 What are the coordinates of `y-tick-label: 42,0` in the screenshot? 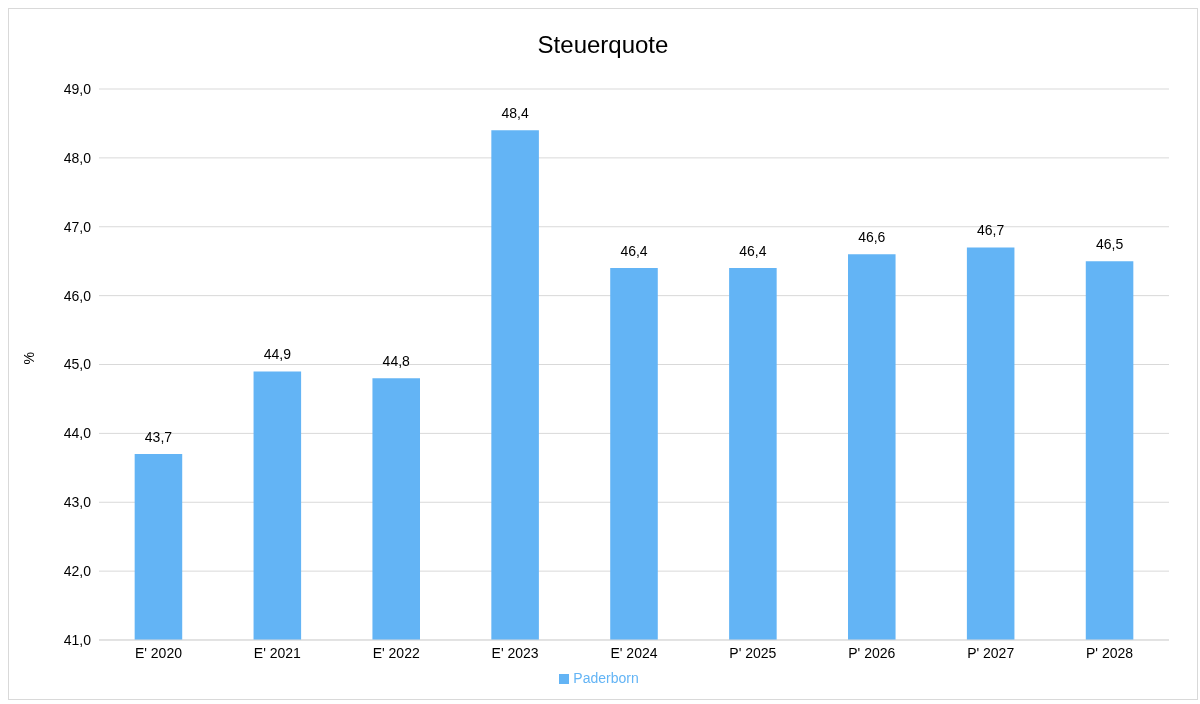 It's located at (77, 571).